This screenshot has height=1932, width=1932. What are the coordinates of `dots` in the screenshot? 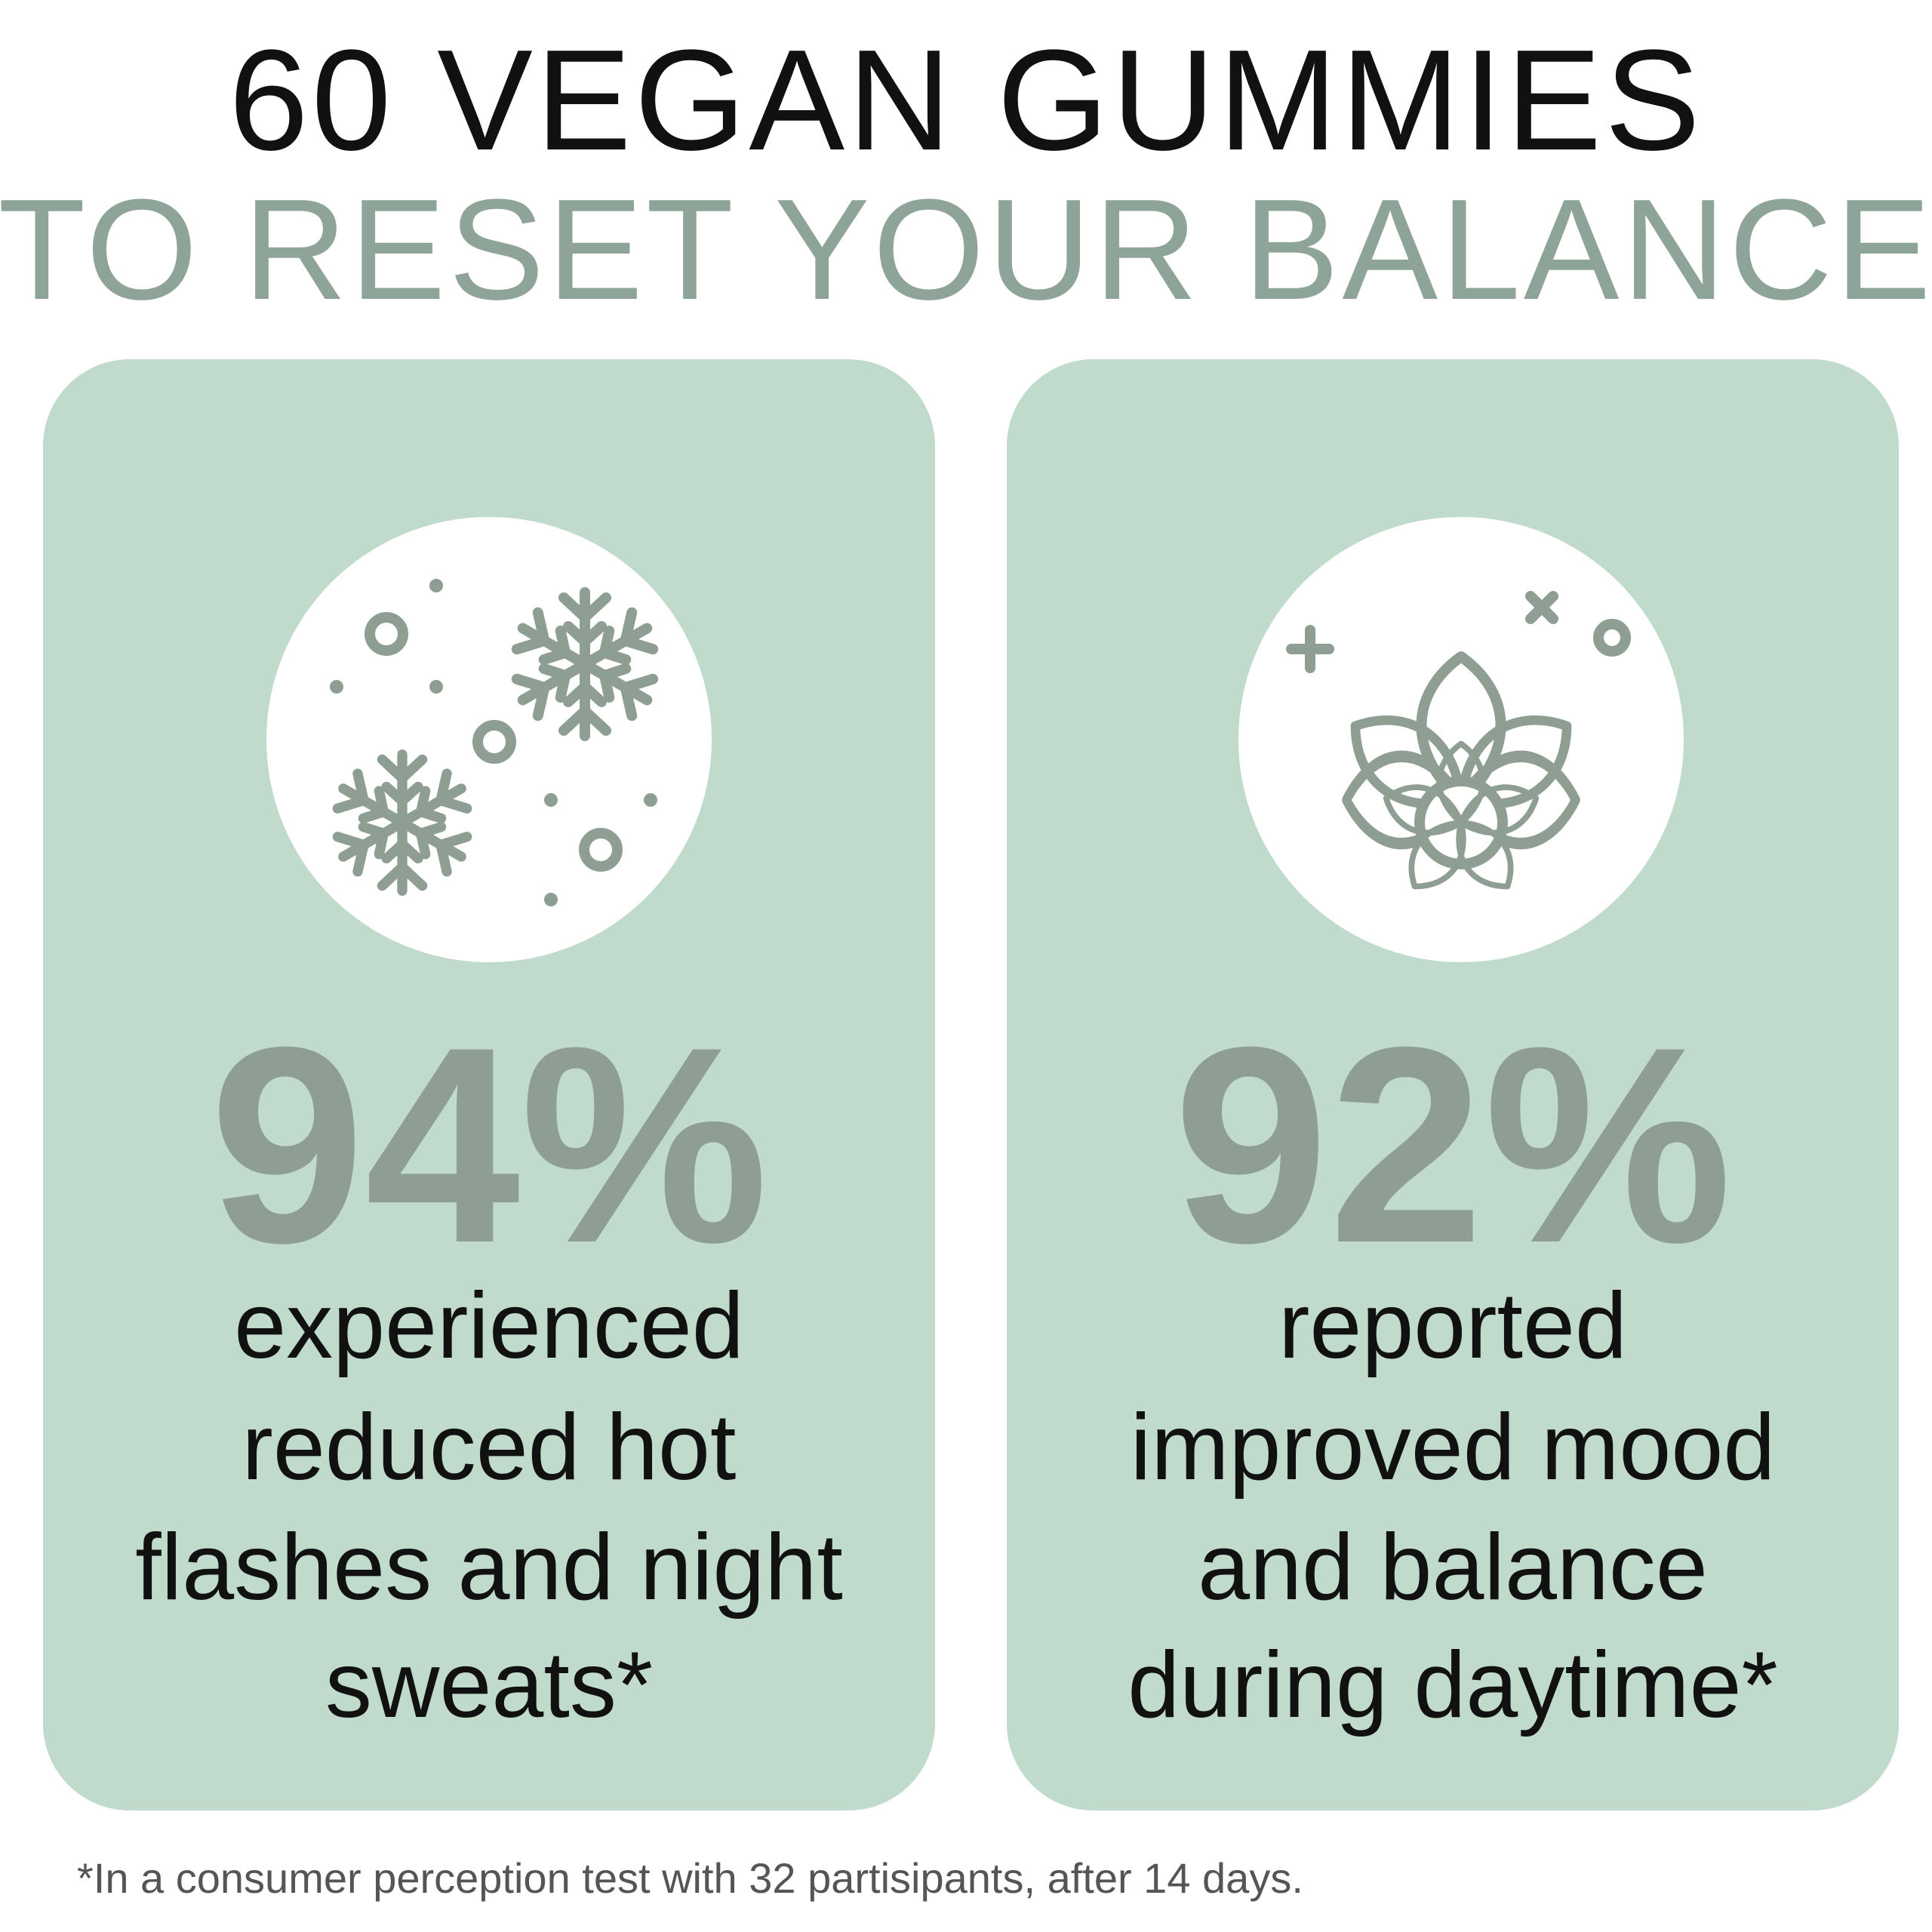 It's located at (493, 742).